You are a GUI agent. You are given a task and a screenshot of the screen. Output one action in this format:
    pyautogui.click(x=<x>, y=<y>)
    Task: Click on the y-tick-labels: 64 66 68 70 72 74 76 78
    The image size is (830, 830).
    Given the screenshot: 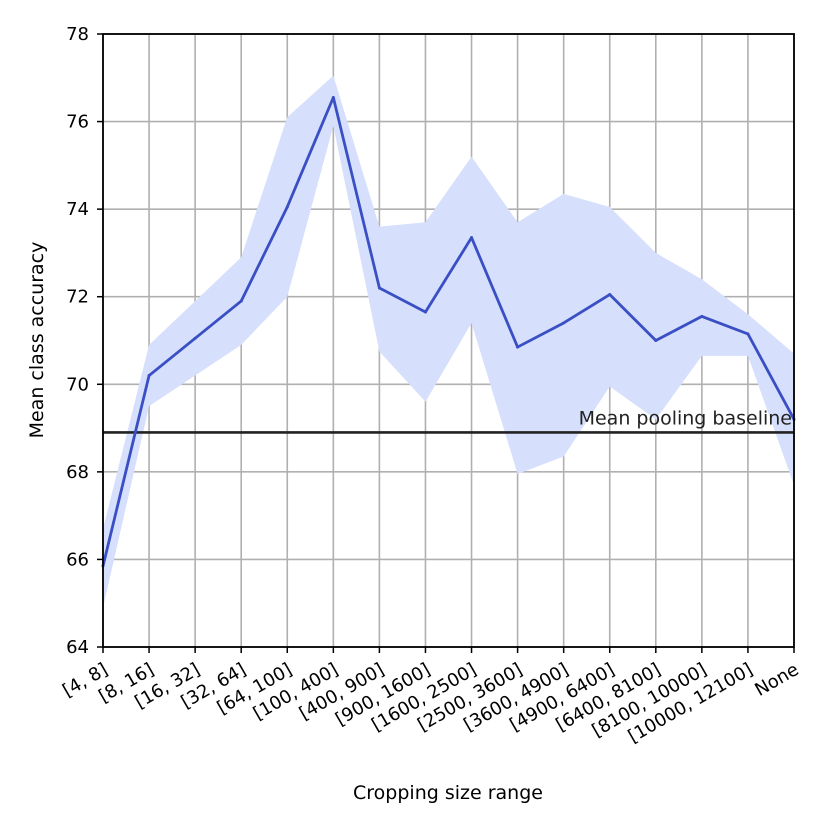 What is the action you would take?
    pyautogui.click(x=84, y=341)
    